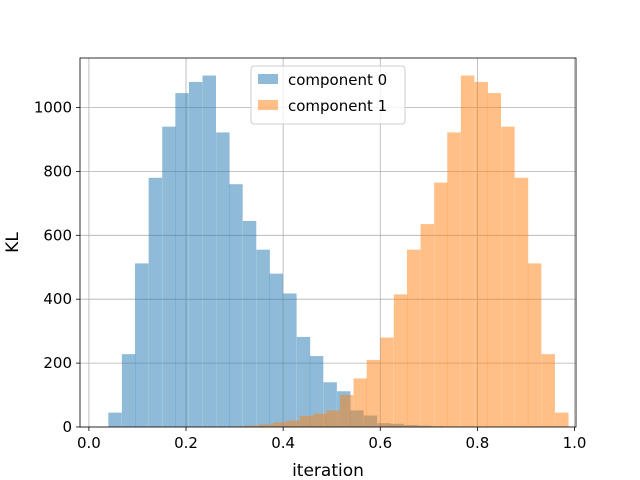 The image size is (640, 480). What do you see at coordinates (13, 242) in the screenshot?
I see `y-axis-label: KL` at bounding box center [13, 242].